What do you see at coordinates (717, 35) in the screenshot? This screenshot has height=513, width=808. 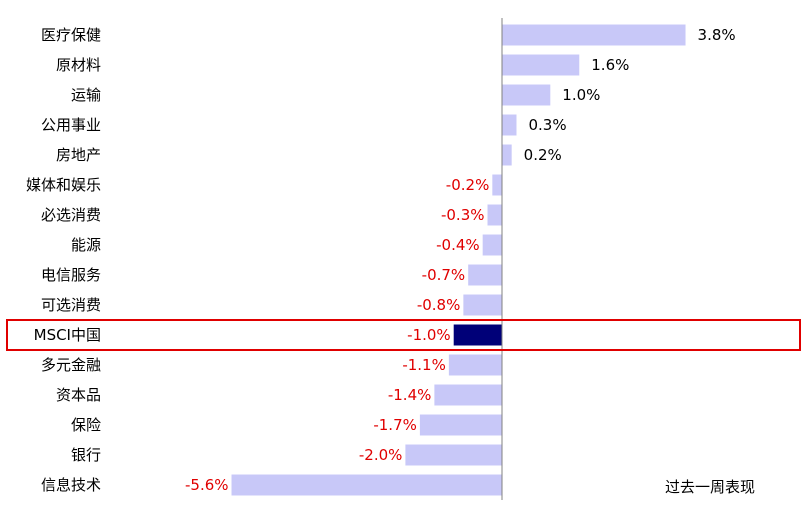 I see `value-label-0: 3.8%` at bounding box center [717, 35].